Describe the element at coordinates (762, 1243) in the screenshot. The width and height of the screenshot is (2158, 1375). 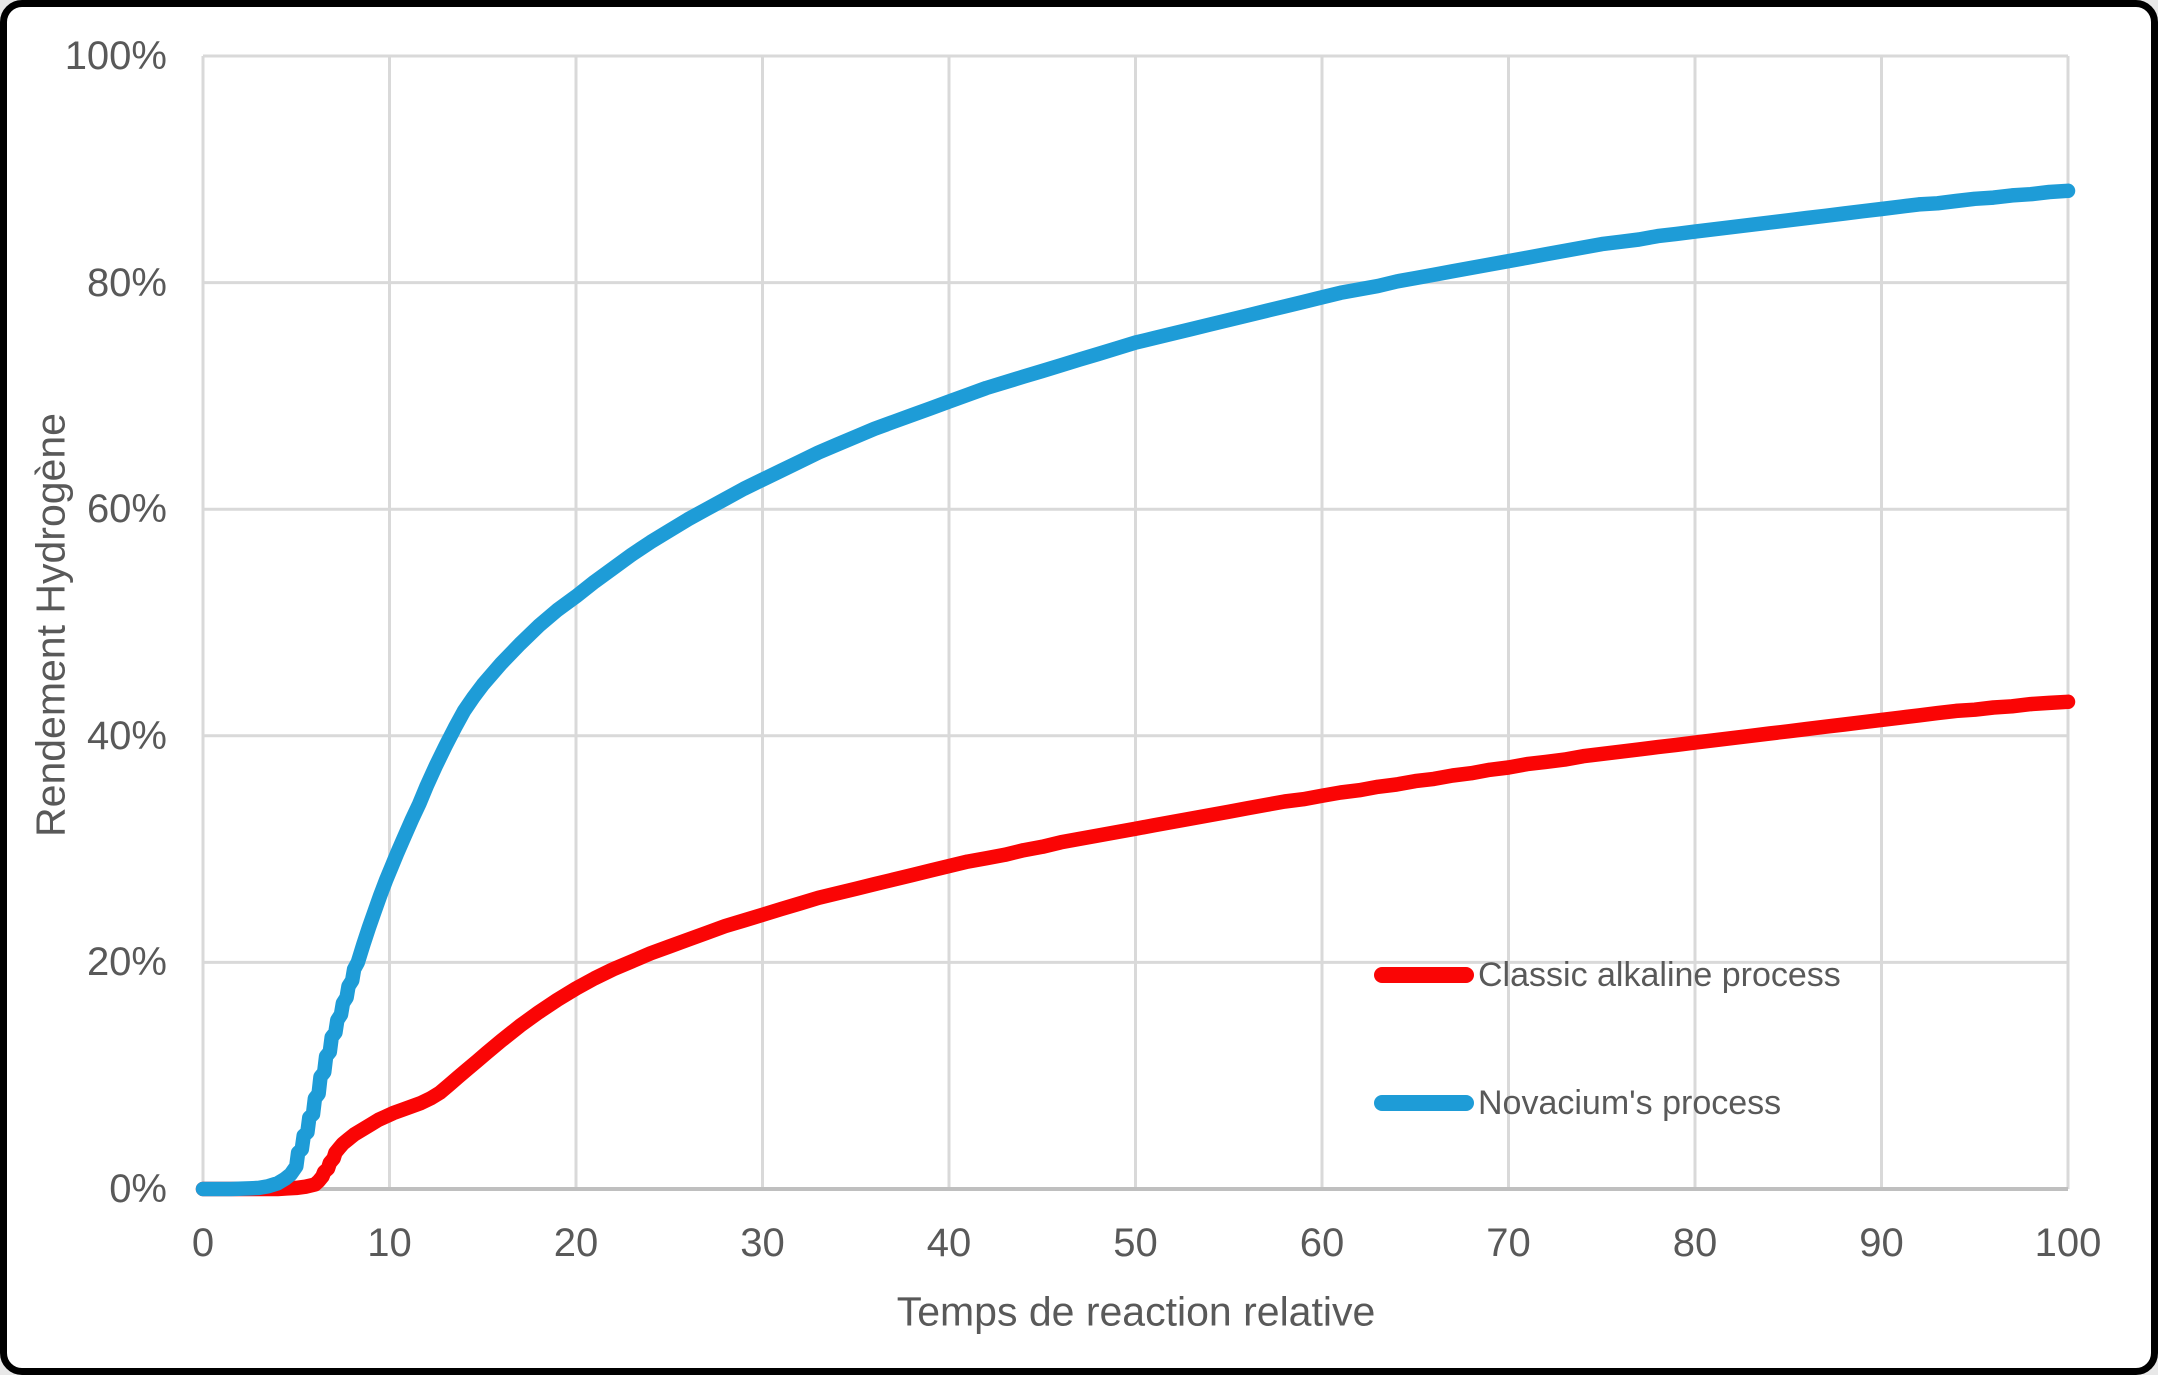
I see `x-tick-label: 30` at that location.